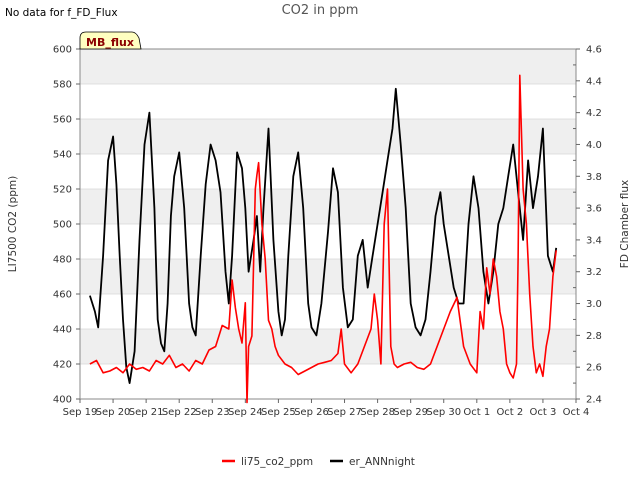 The height and width of the screenshot is (480, 640). What do you see at coordinates (62, 50) in the screenshot?
I see `y-tick-label: 600` at bounding box center [62, 50].